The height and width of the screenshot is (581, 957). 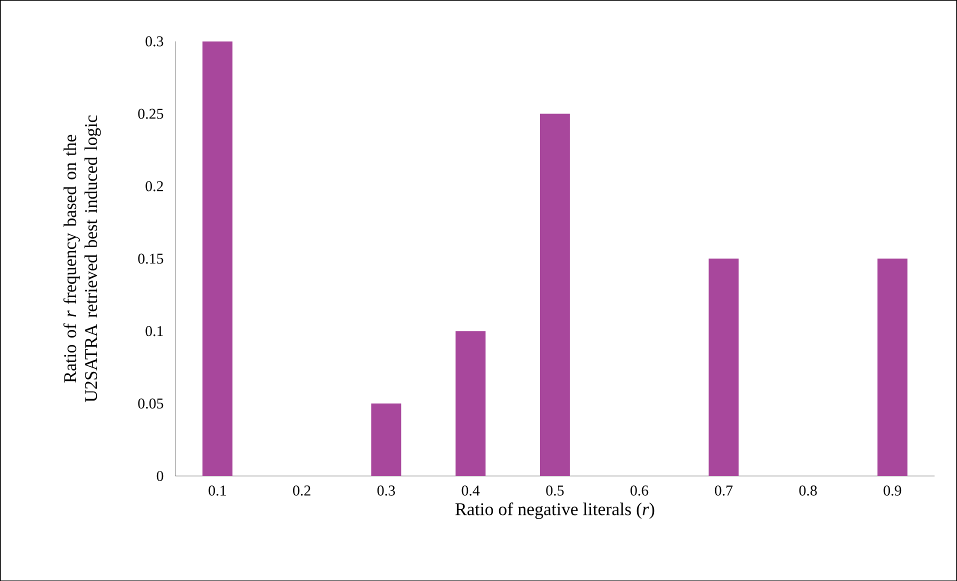 What do you see at coordinates (154, 331) in the screenshot?
I see `y-tick-label: 0.1` at bounding box center [154, 331].